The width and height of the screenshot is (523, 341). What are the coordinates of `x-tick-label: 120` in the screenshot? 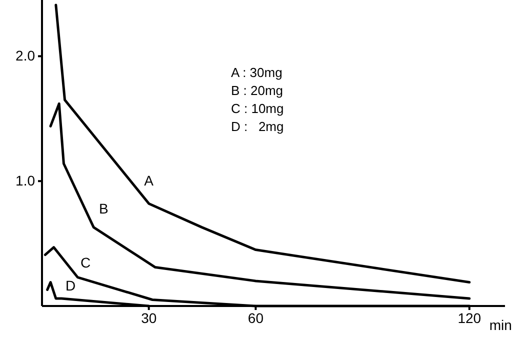 It's located at (470, 318).